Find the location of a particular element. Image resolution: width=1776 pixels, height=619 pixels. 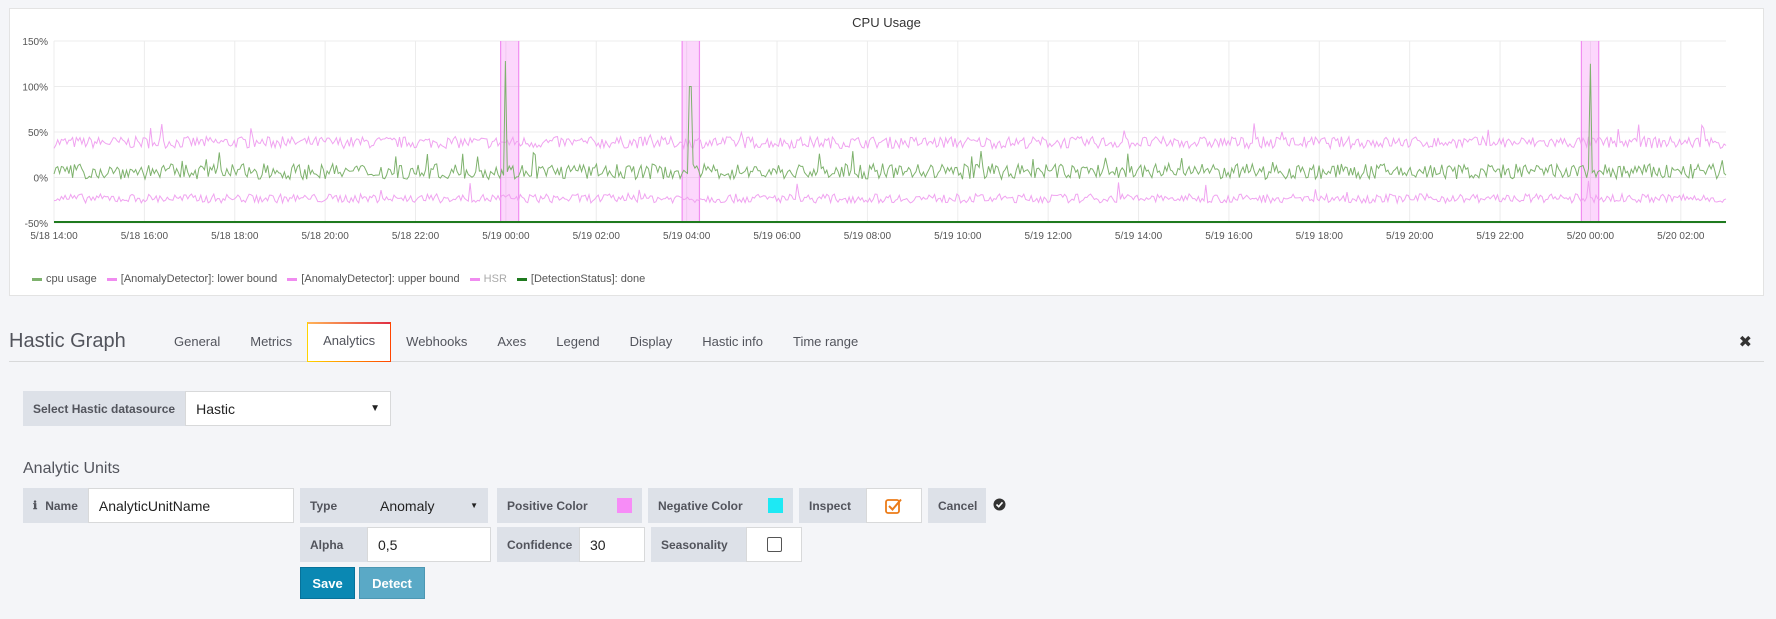

confidence-input: 30 is located at coordinates (612, 544).